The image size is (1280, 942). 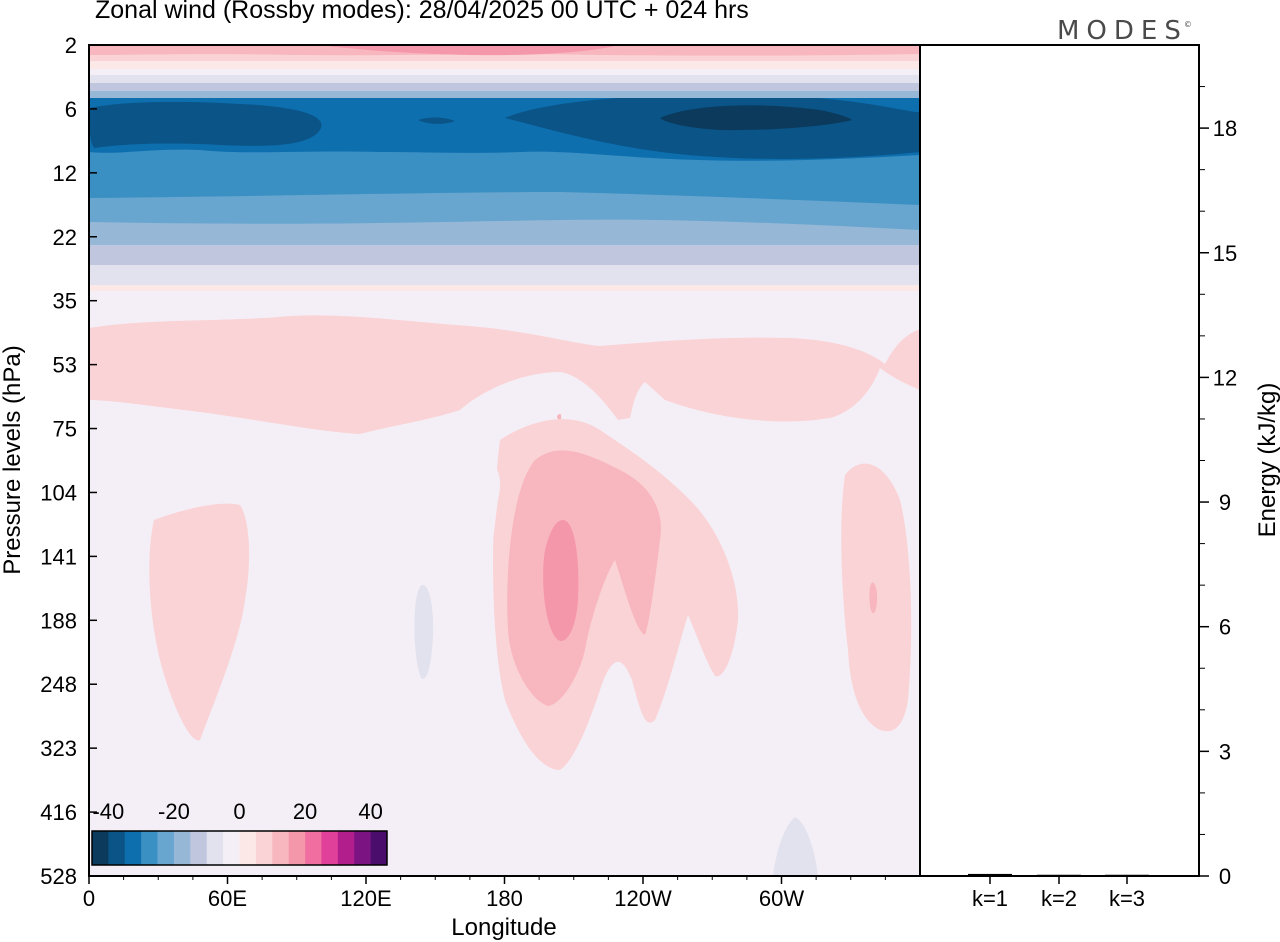 What do you see at coordinates (370, 811) in the screenshot?
I see `colorbar-tick-label: 40` at bounding box center [370, 811].